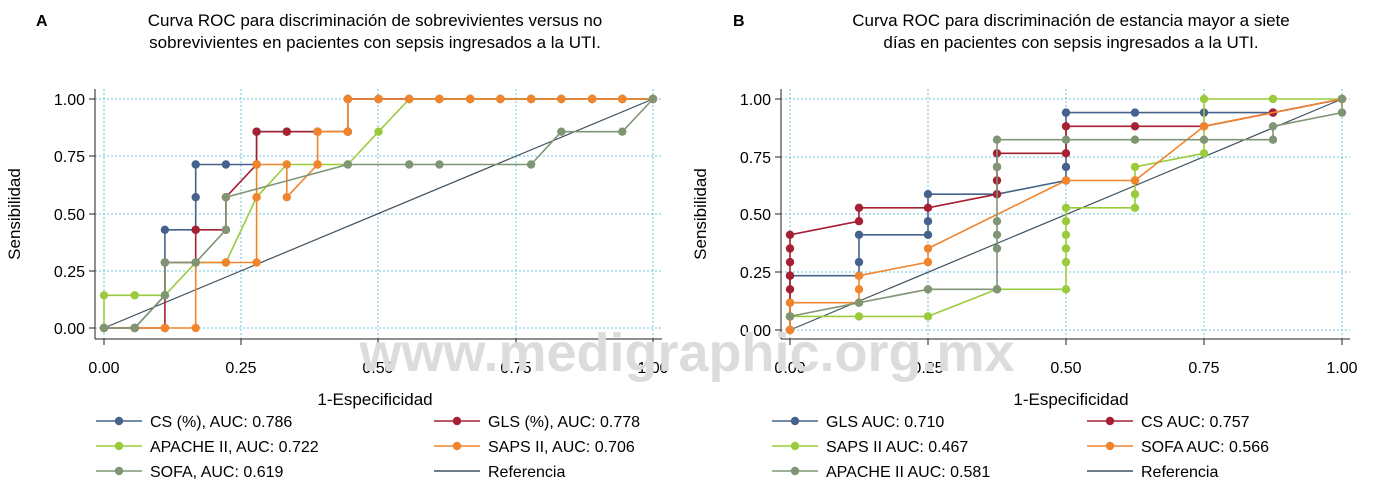 This screenshot has width=1374, height=485. I want to click on legend-item: SOFA, AUC: 0.619, so click(190, 472).